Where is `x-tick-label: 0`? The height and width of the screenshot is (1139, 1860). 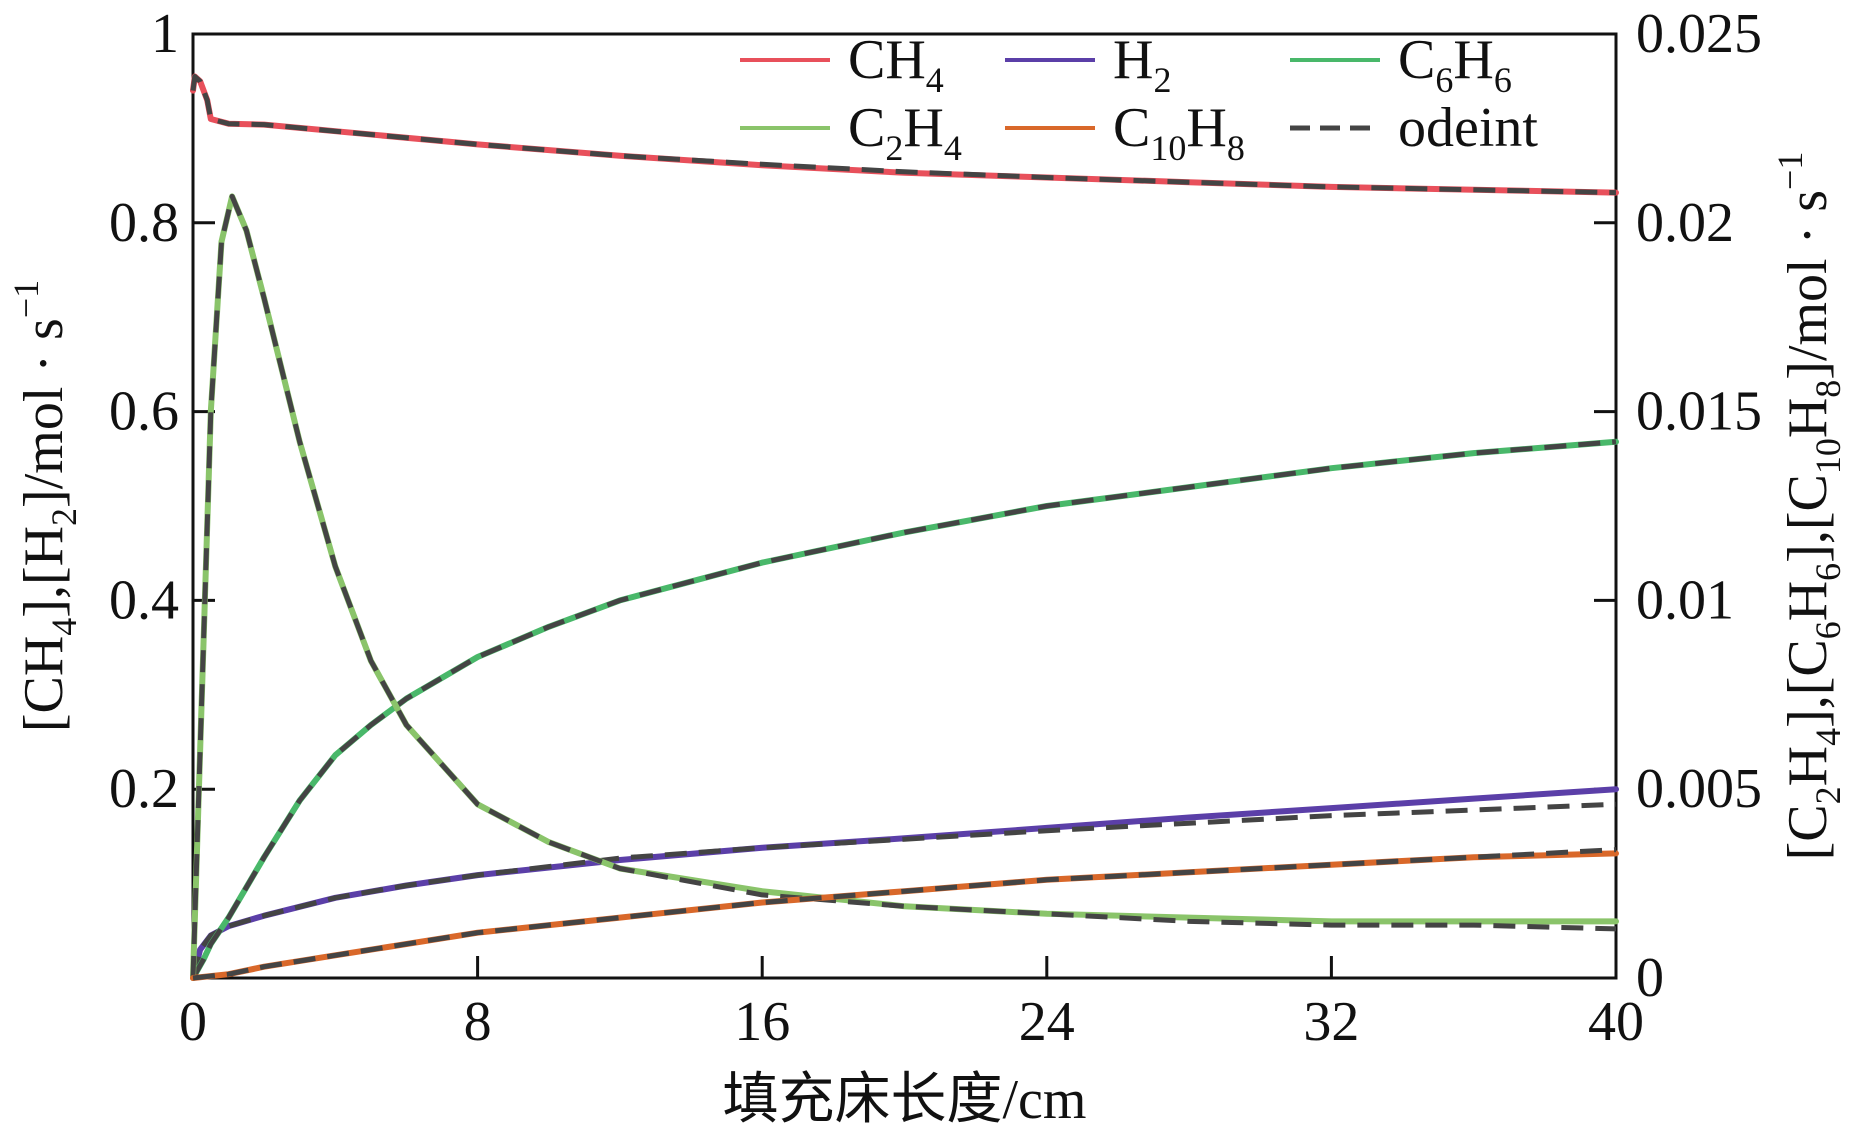
x-tick-label: 0 is located at coordinates (193, 1022).